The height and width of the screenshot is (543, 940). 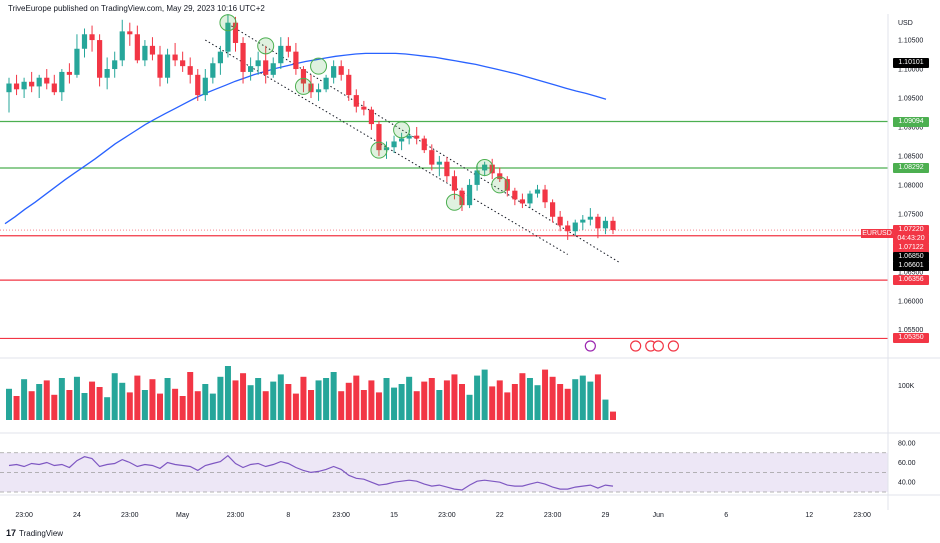 What do you see at coordinates (590, 346) in the screenshot?
I see `lightning-event-icon` at bounding box center [590, 346].